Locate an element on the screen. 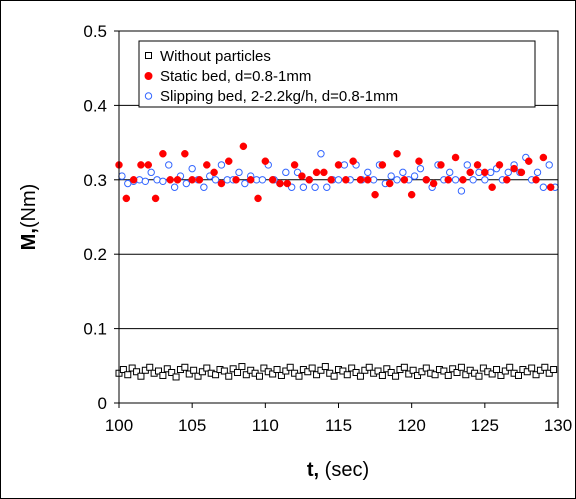  legend-marker-static-bed is located at coordinates (148, 76).